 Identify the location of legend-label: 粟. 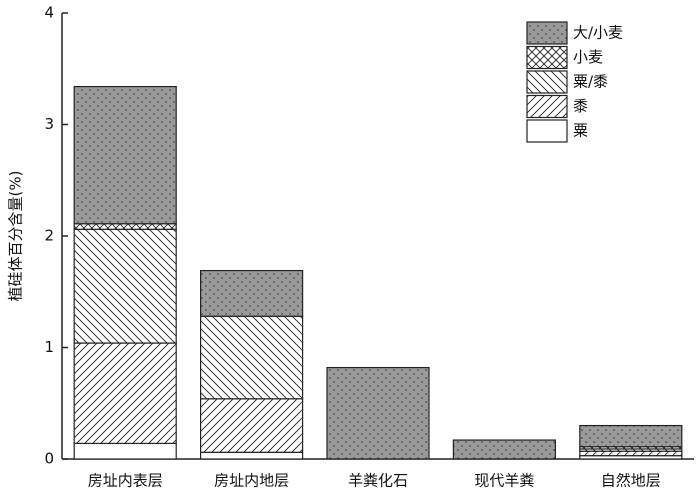
(580, 131).